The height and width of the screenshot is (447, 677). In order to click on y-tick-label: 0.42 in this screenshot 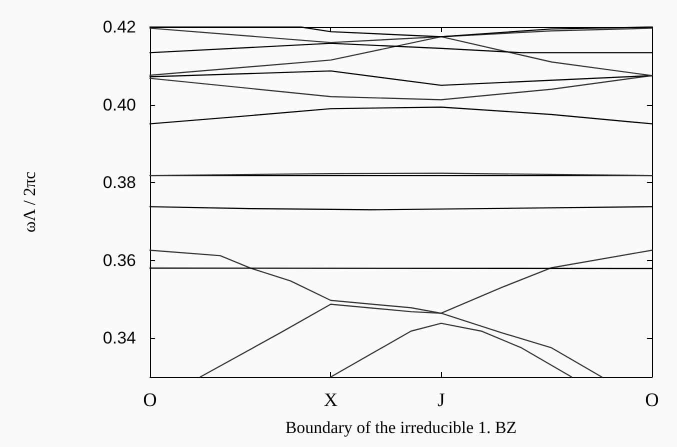, I will do `click(119, 27)`.